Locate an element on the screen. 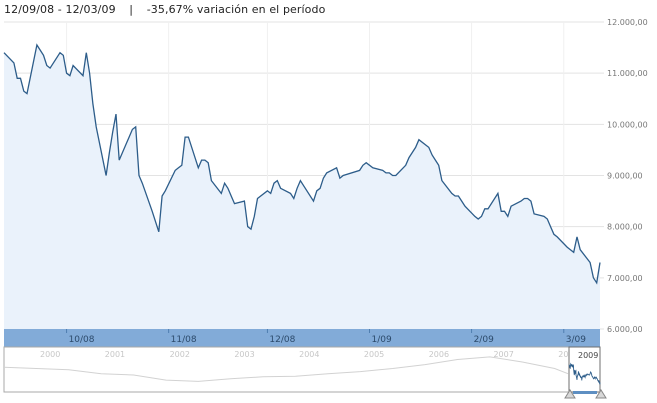  navigator-selection-line is located at coordinates (584, 373).